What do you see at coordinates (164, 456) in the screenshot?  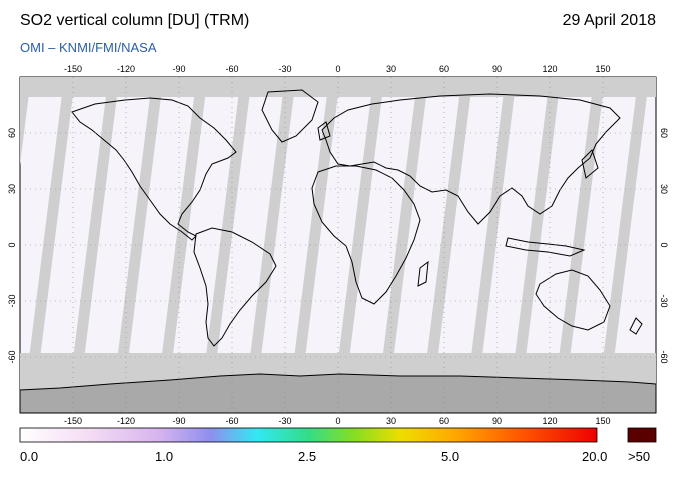 I see `colorbar-label-1: 1.0` at bounding box center [164, 456].